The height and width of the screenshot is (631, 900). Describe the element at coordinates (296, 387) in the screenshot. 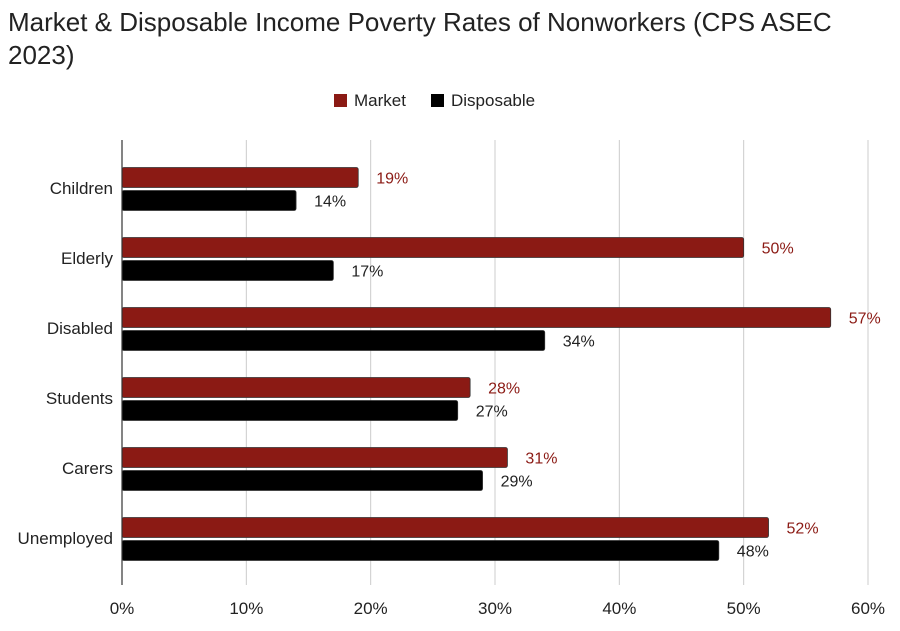

I see `bar-market-students` at that location.